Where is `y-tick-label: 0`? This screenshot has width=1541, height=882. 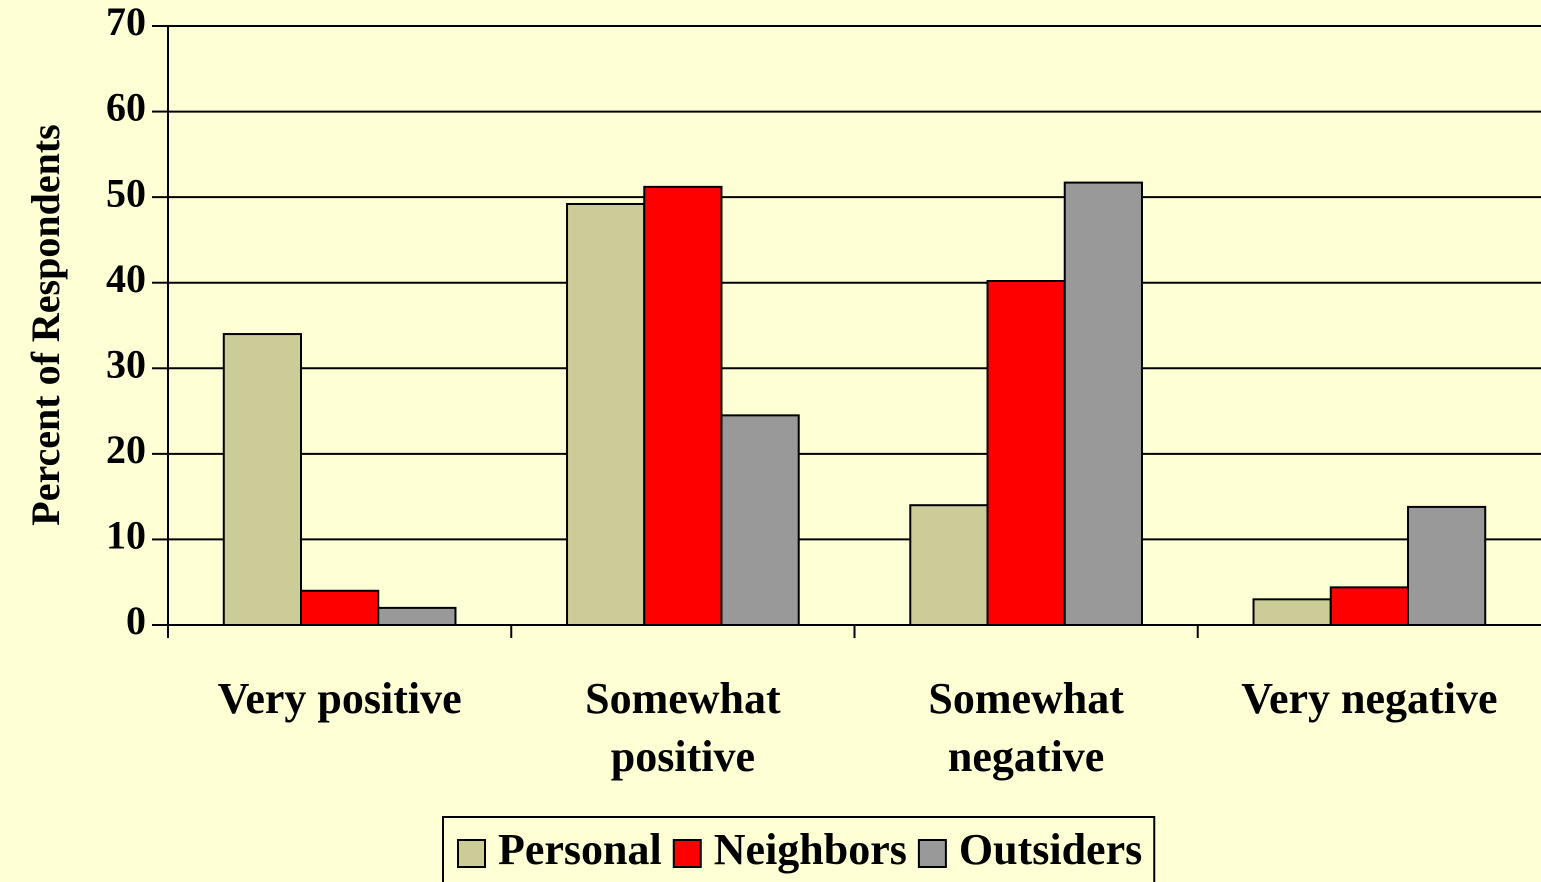 y-tick-label: 0 is located at coordinates (136, 620).